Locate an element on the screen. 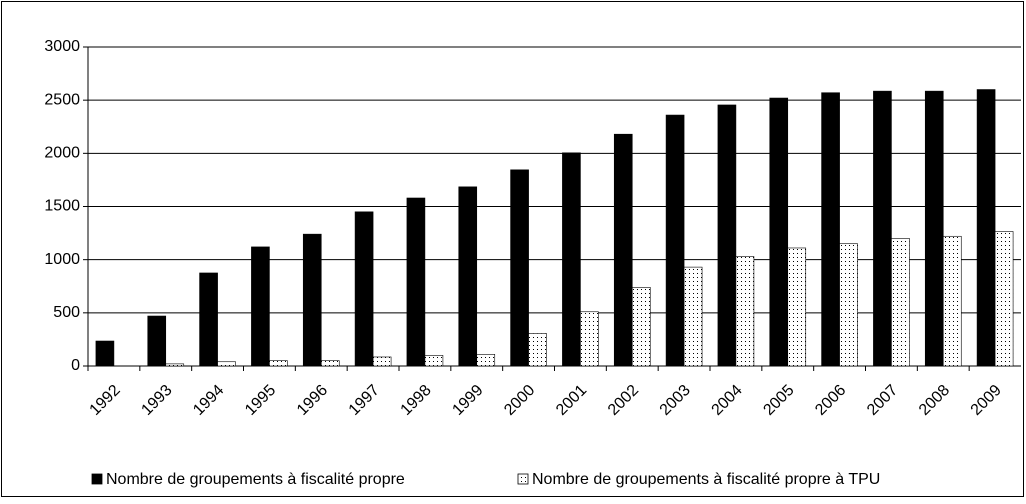 The width and height of the screenshot is (1026, 504). y-tick-label: 2500 is located at coordinates (62, 99).